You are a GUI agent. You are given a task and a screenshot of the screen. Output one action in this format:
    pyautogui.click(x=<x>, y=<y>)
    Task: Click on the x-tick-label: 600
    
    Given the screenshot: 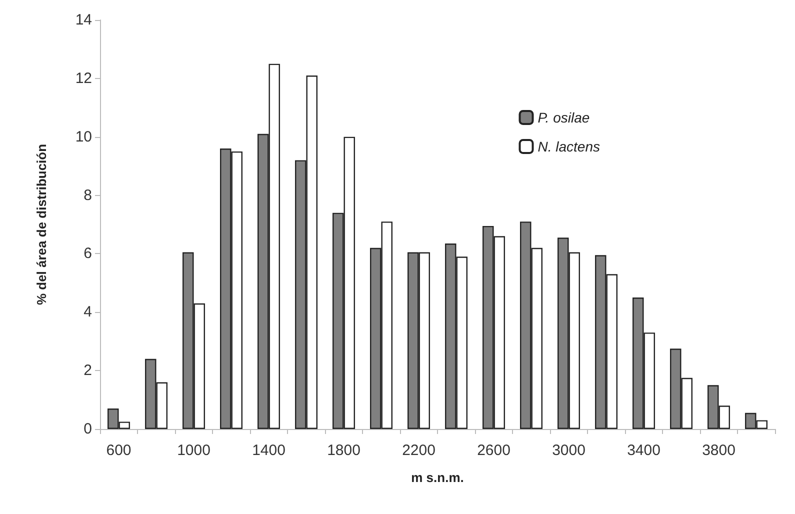 What is the action you would take?
    pyautogui.click(x=119, y=450)
    